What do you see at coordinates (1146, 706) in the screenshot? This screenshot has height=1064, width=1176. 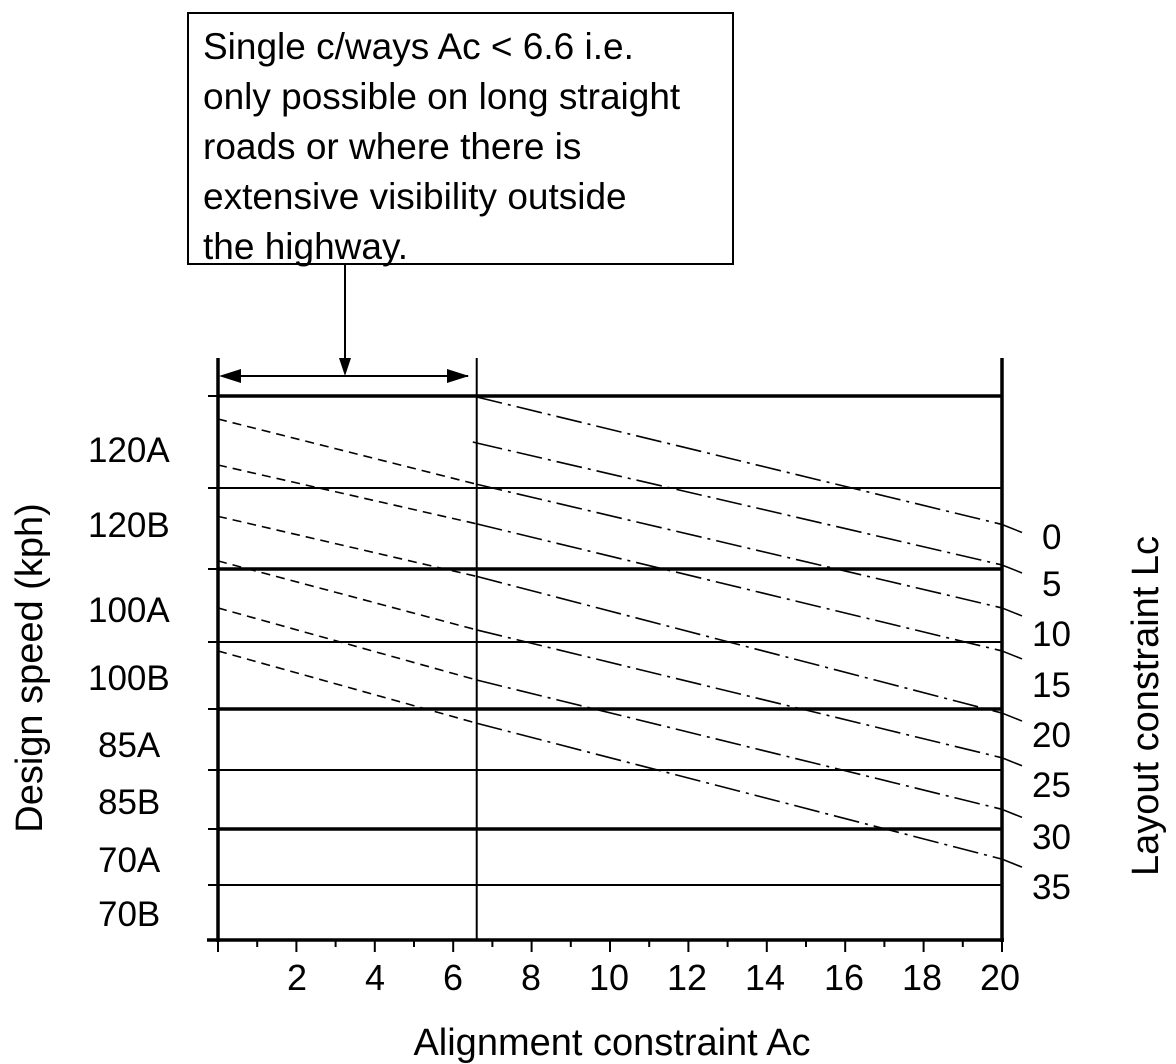 I see `y2-axis-title: Layout constraint Lc` at bounding box center [1146, 706].